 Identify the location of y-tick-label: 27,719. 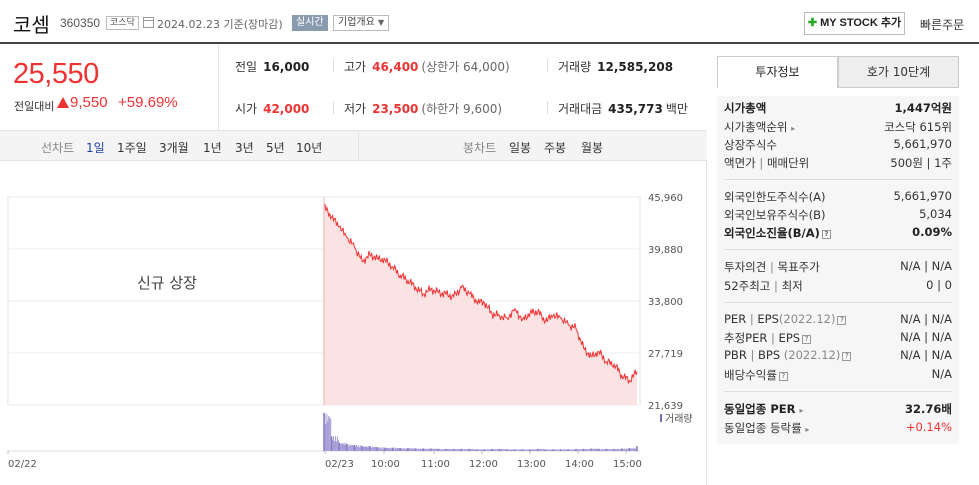
(665, 354).